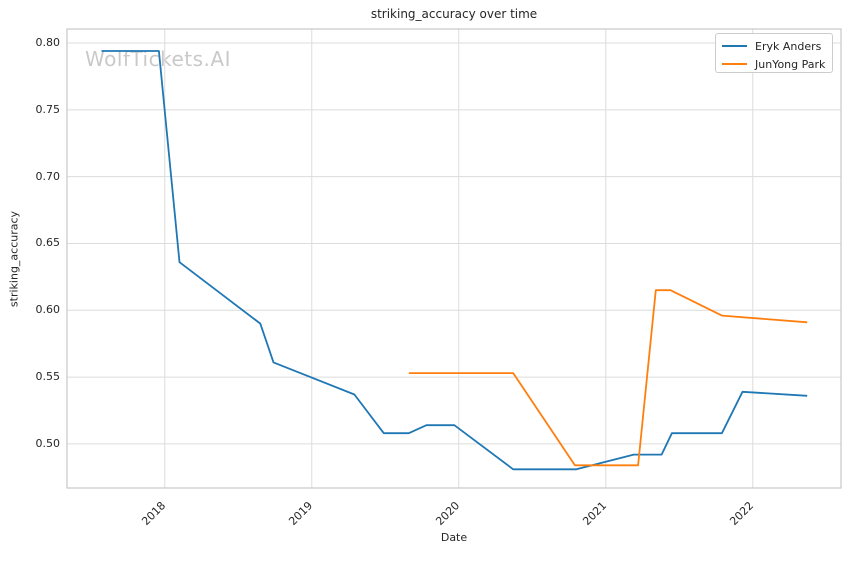 Image resolution: width=852 pixels, height=561 pixels. I want to click on legend-entry: JunYong Park, so click(774, 64).